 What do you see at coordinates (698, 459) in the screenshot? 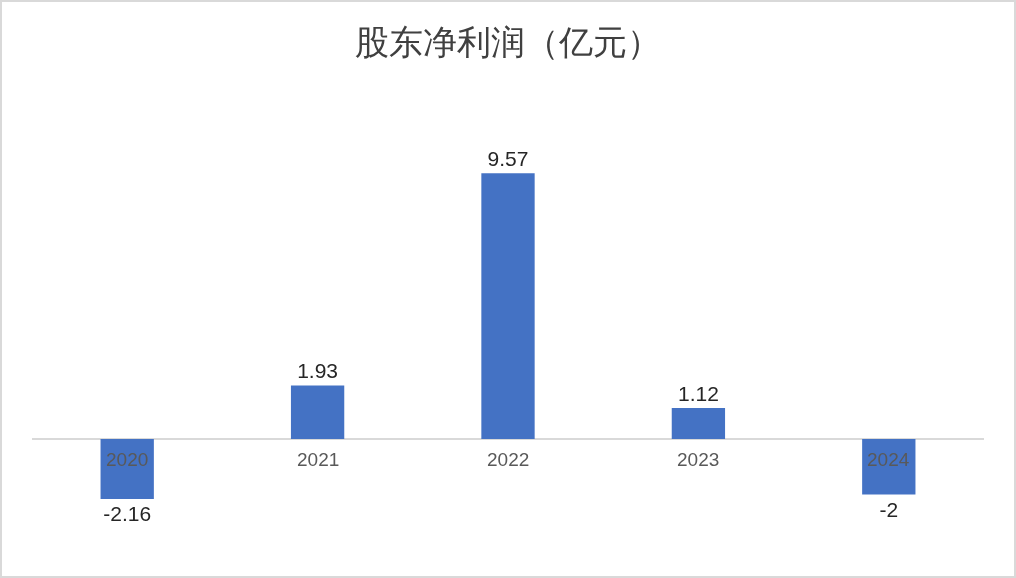
I see `x-tick-label: 2023` at bounding box center [698, 459].